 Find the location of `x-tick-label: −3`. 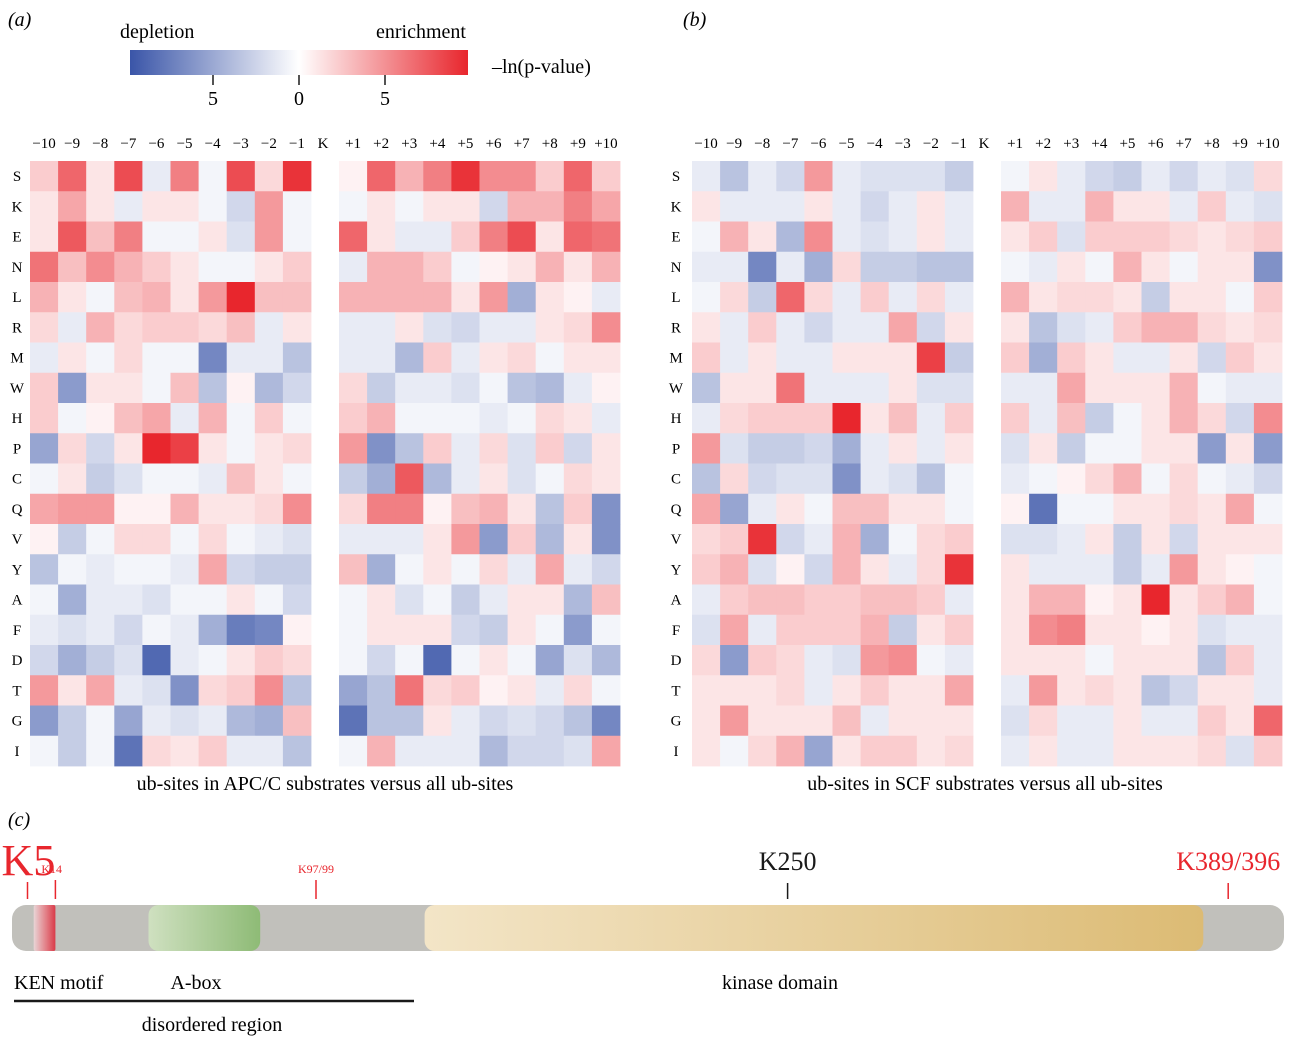

x-tick-label: −3 is located at coordinates (903, 144).